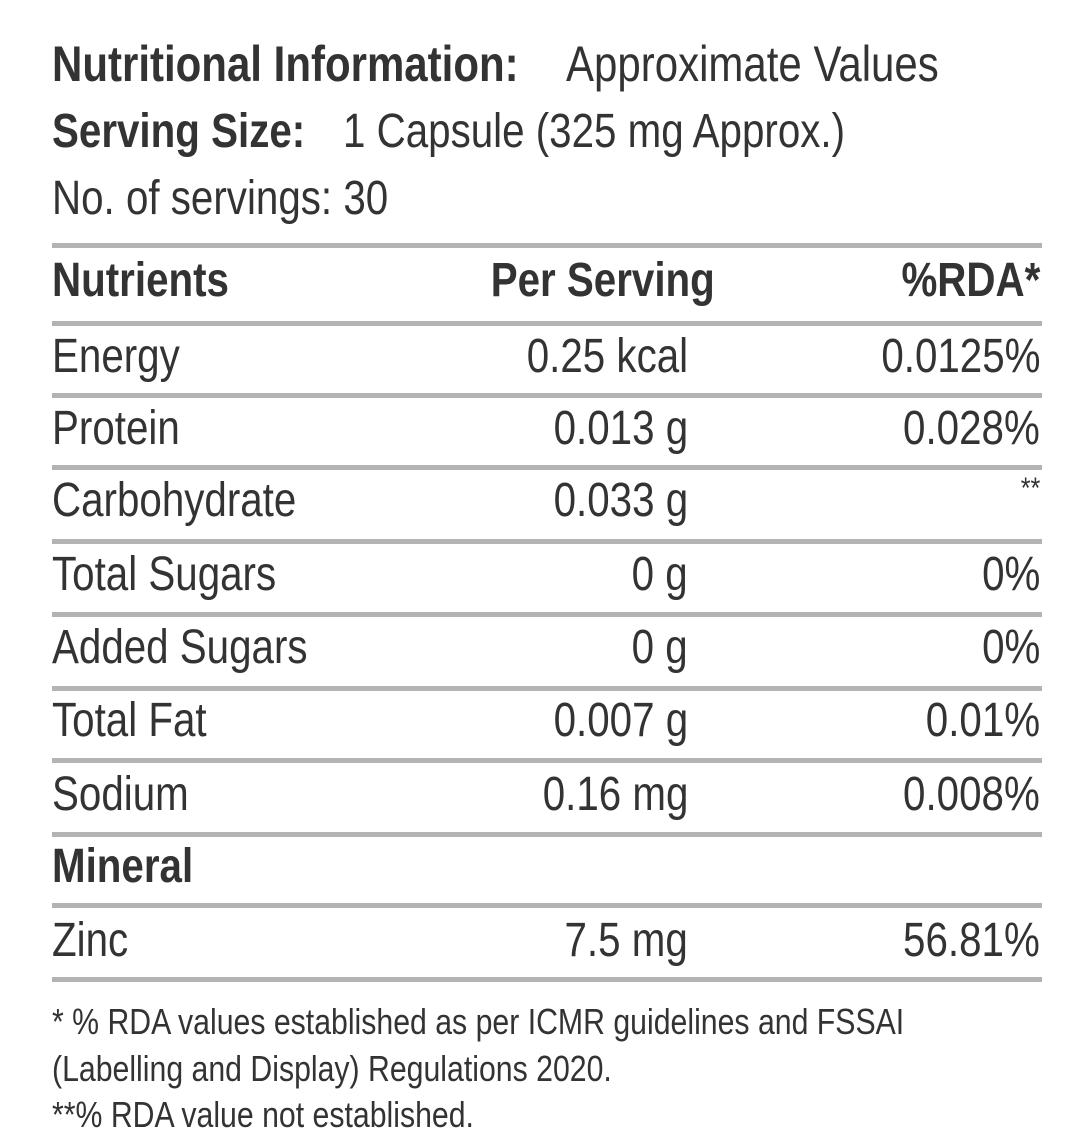 The width and height of the screenshot is (1080, 1147). Describe the element at coordinates (285, 64) in the screenshot. I see `title-label: Nutritional Information:` at that location.